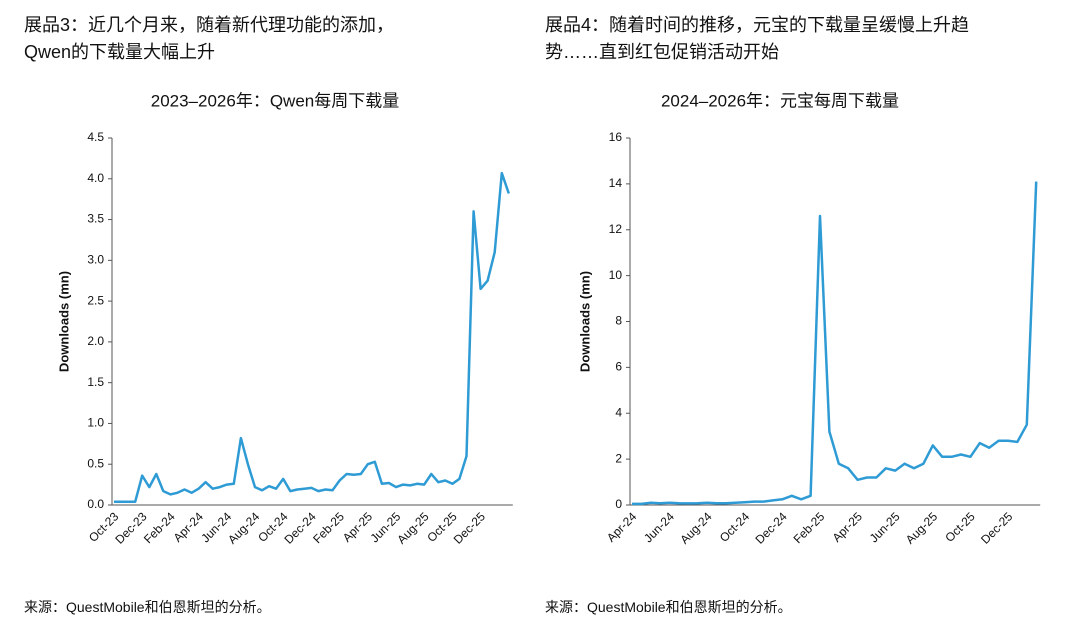 This screenshot has width=1080, height=628. Describe the element at coordinates (159, 527) in the screenshot. I see `x-tick-label: Feb-24` at that location.